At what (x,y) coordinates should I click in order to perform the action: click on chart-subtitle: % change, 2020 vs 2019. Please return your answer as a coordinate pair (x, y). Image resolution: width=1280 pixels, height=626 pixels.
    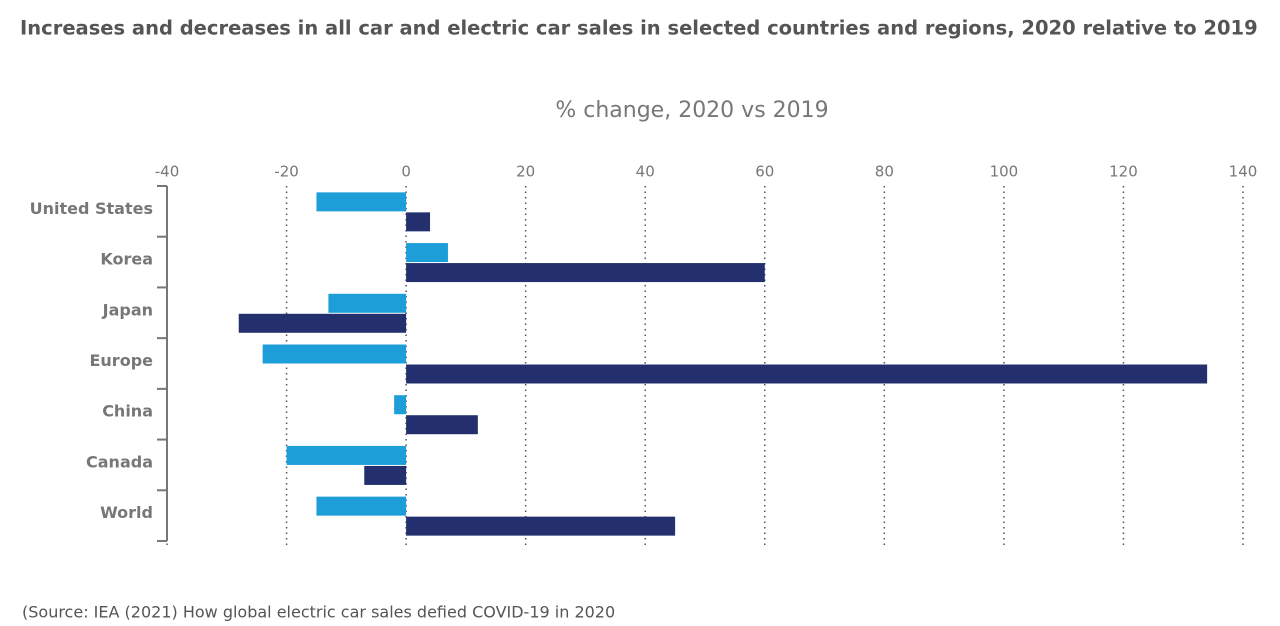
    Looking at the image, I should click on (691, 110).